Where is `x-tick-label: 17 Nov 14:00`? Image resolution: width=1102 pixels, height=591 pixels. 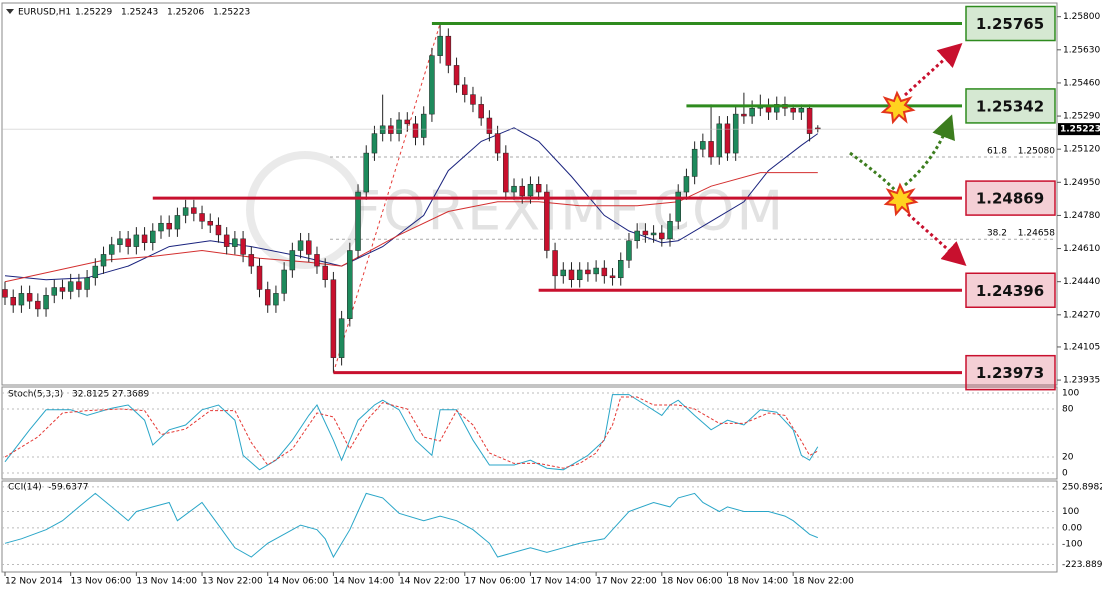 x-tick-label: 17 Nov 14:00 is located at coordinates (560, 582).